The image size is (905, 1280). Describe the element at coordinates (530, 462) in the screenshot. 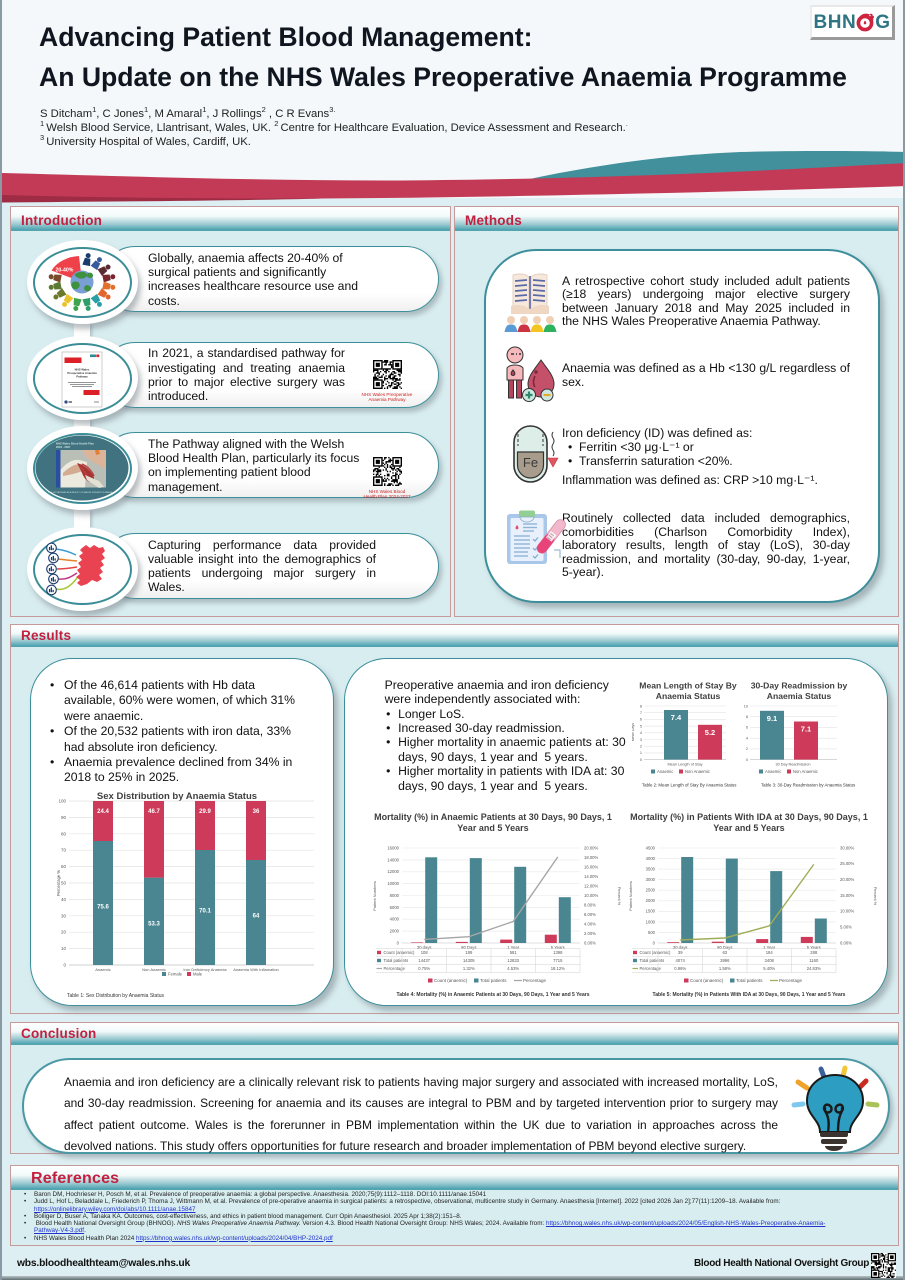

I see `svg-text: Fe` at that location.